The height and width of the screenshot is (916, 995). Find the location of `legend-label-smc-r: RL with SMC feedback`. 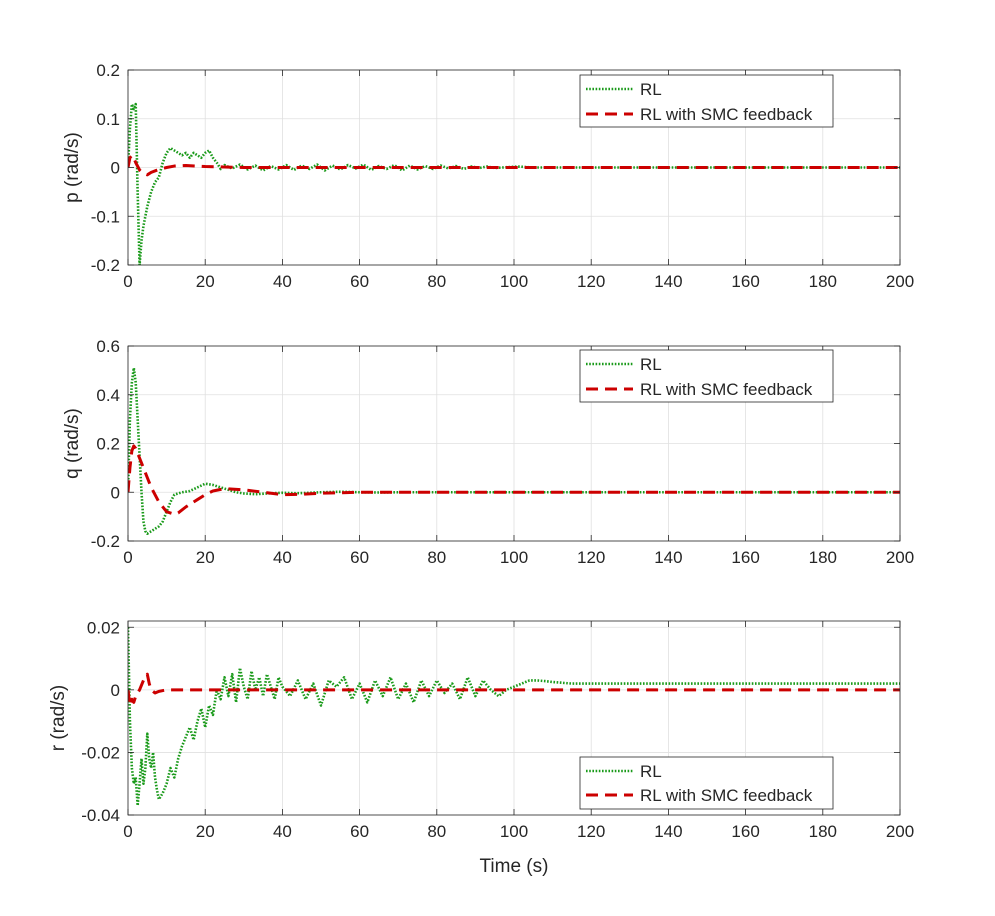

legend-label-smc-r: RL with SMC feedback is located at coordinates (726, 795).